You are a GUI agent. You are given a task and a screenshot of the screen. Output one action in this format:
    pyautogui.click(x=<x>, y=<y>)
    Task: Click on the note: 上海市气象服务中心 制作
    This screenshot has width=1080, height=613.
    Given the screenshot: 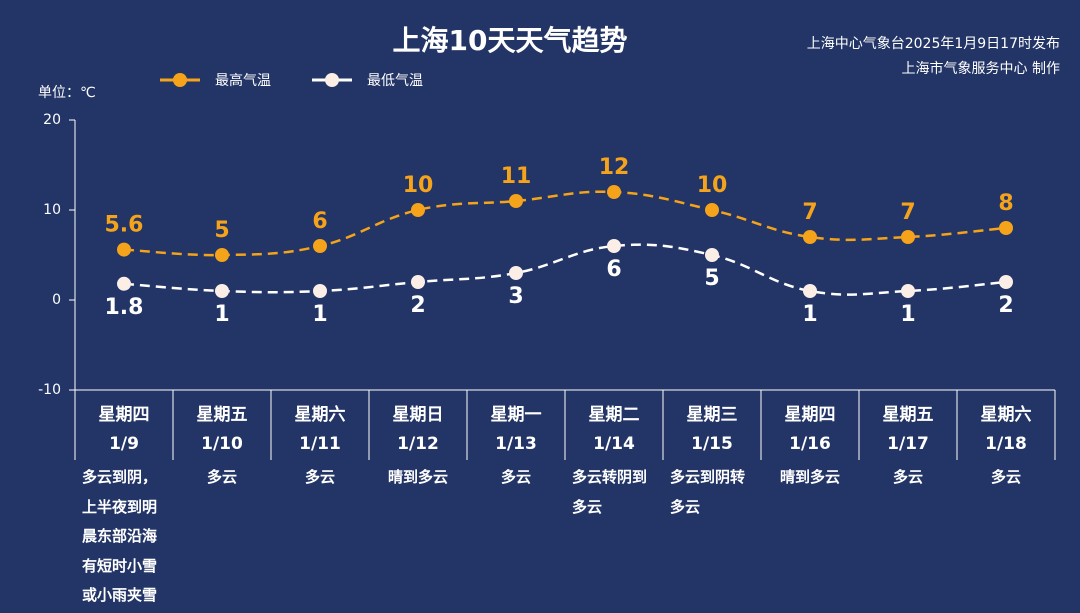 What is the action you would take?
    pyautogui.click(x=981, y=68)
    